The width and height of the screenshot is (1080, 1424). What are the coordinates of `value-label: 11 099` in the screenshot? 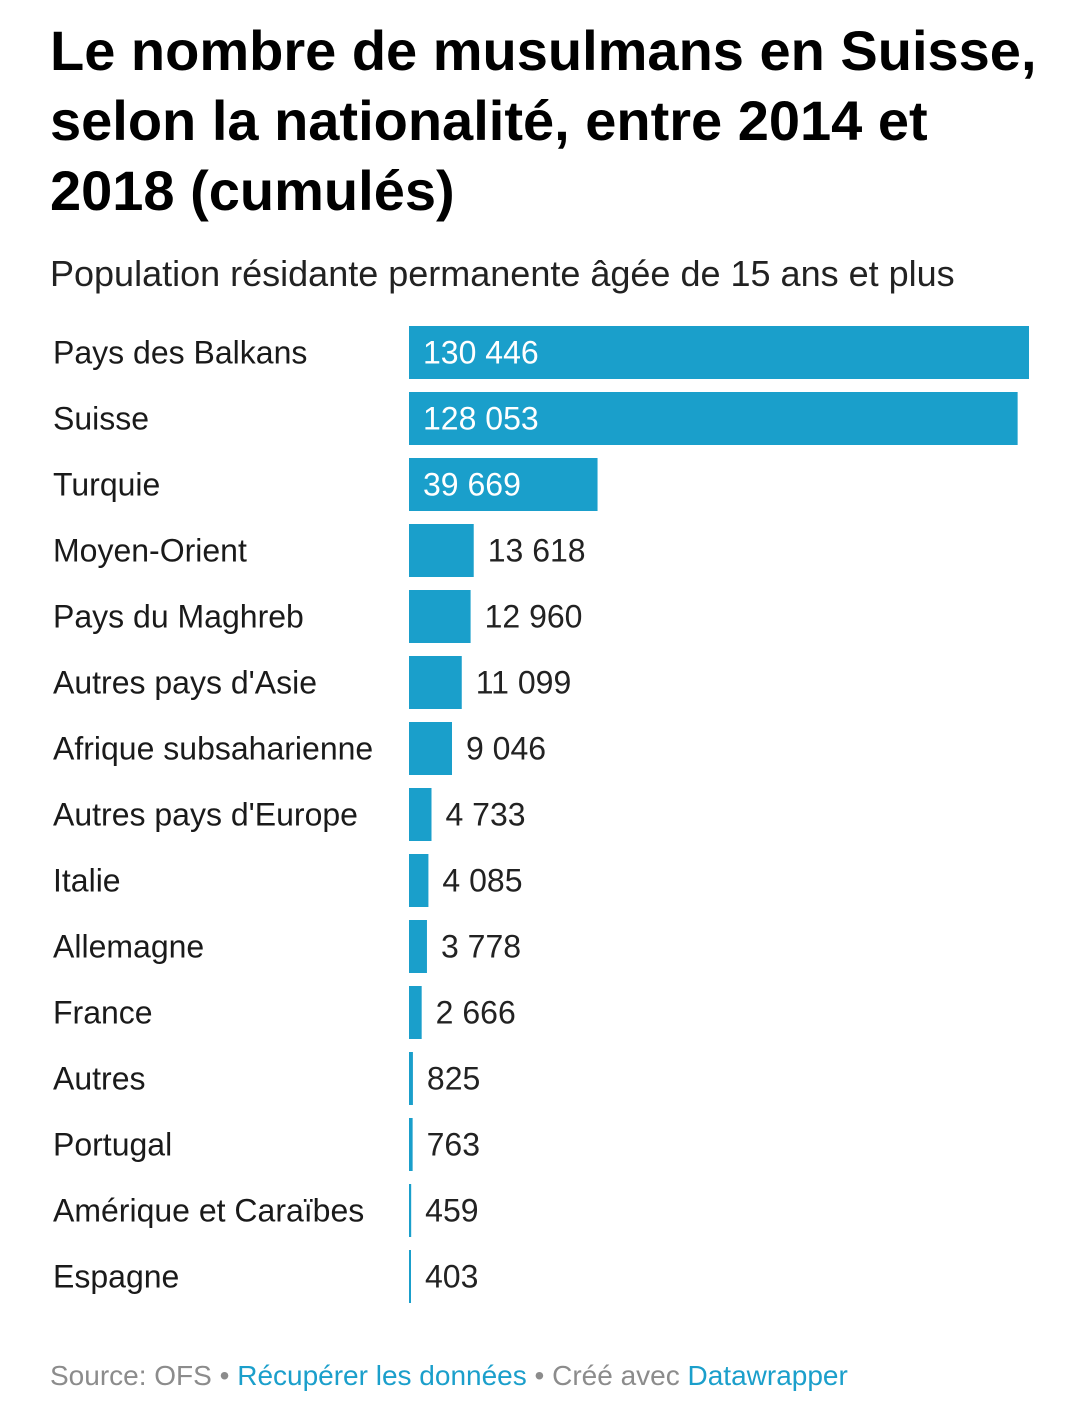 It's located at (523, 683).